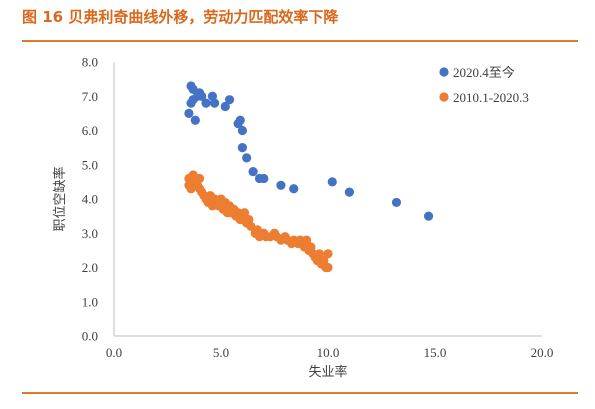 The image size is (595, 409). I want to click on legend-label: 2020.4至今, so click(484, 72).